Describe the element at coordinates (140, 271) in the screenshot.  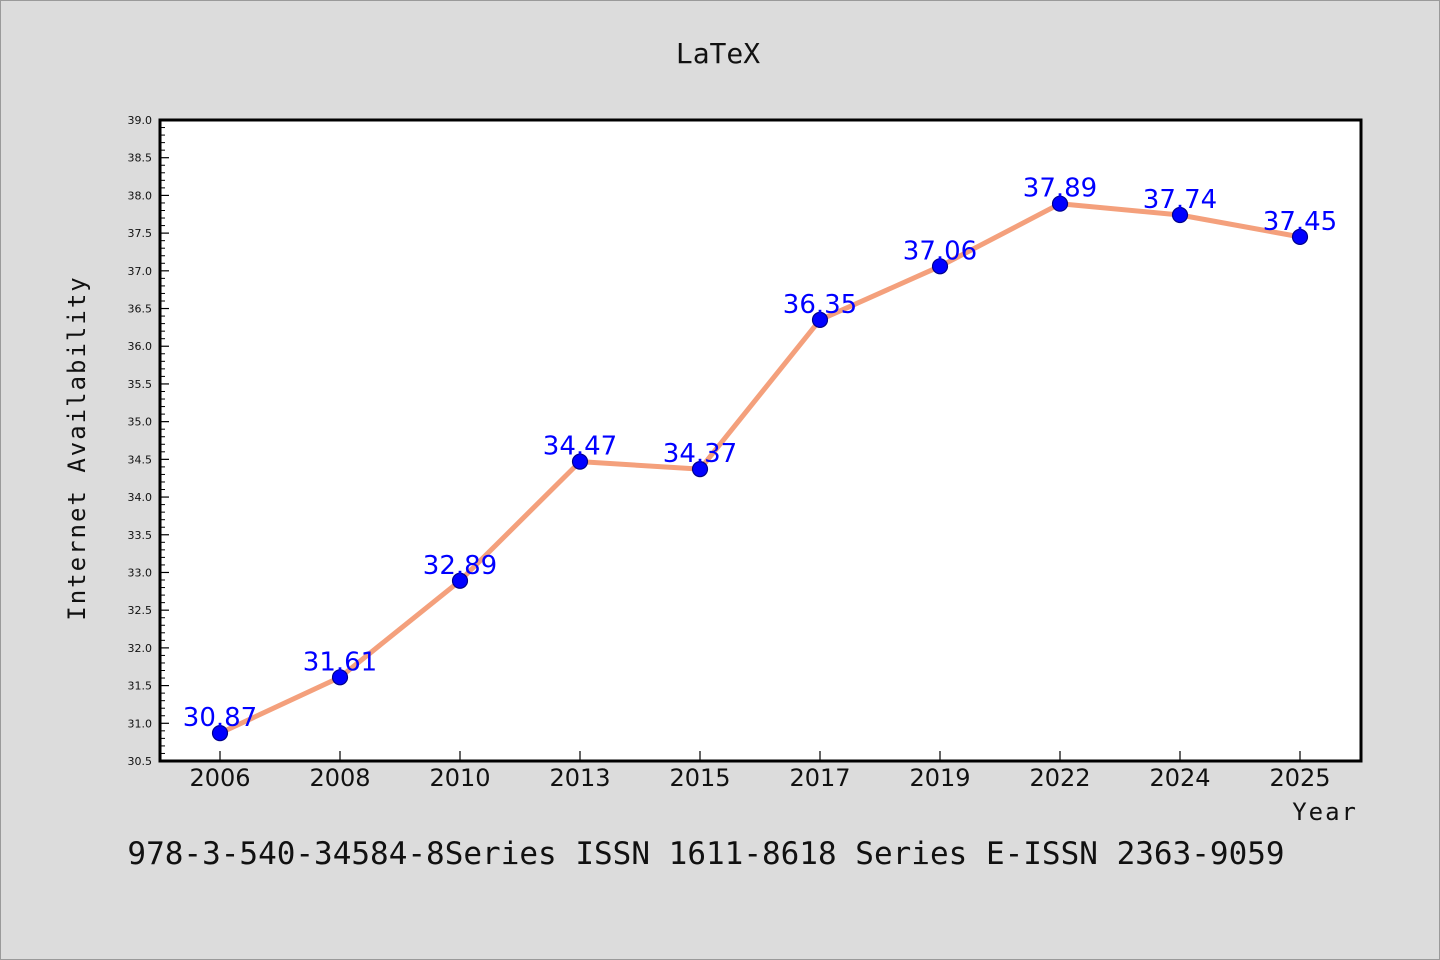
I see `y-tick-label: 37.0` at that location.